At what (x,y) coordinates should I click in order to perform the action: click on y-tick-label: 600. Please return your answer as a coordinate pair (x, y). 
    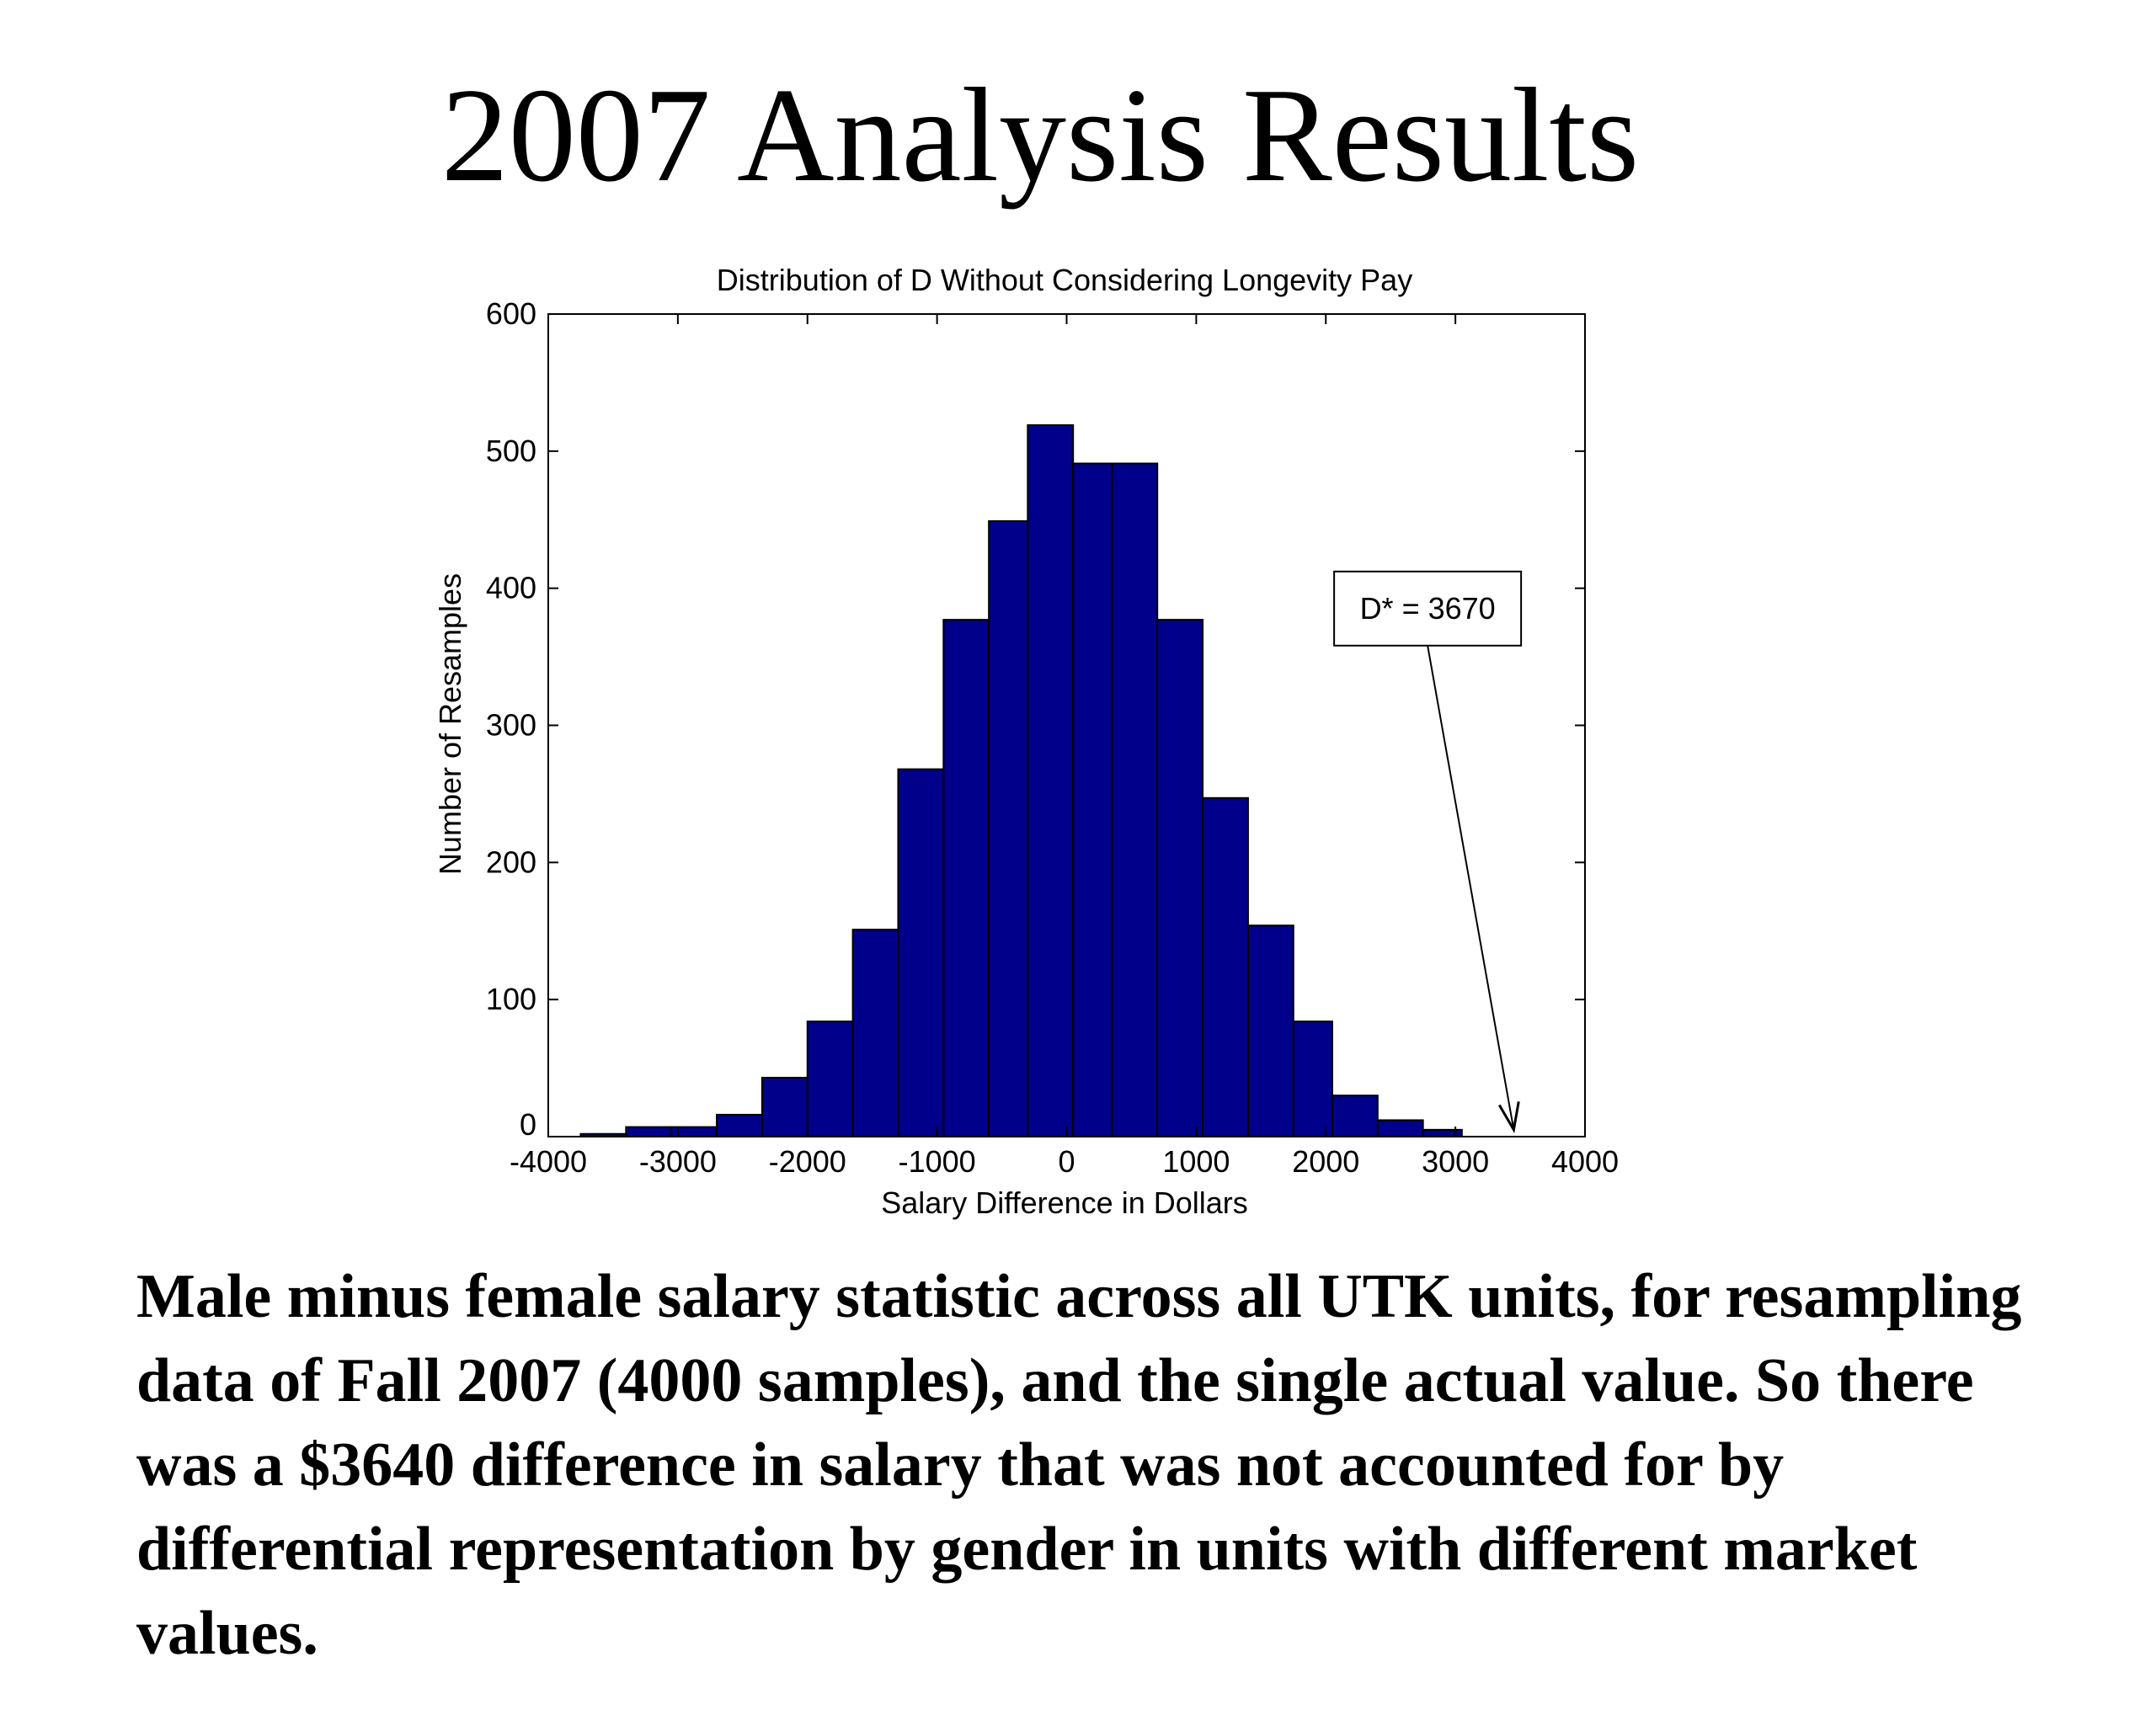
    Looking at the image, I should click on (511, 313).